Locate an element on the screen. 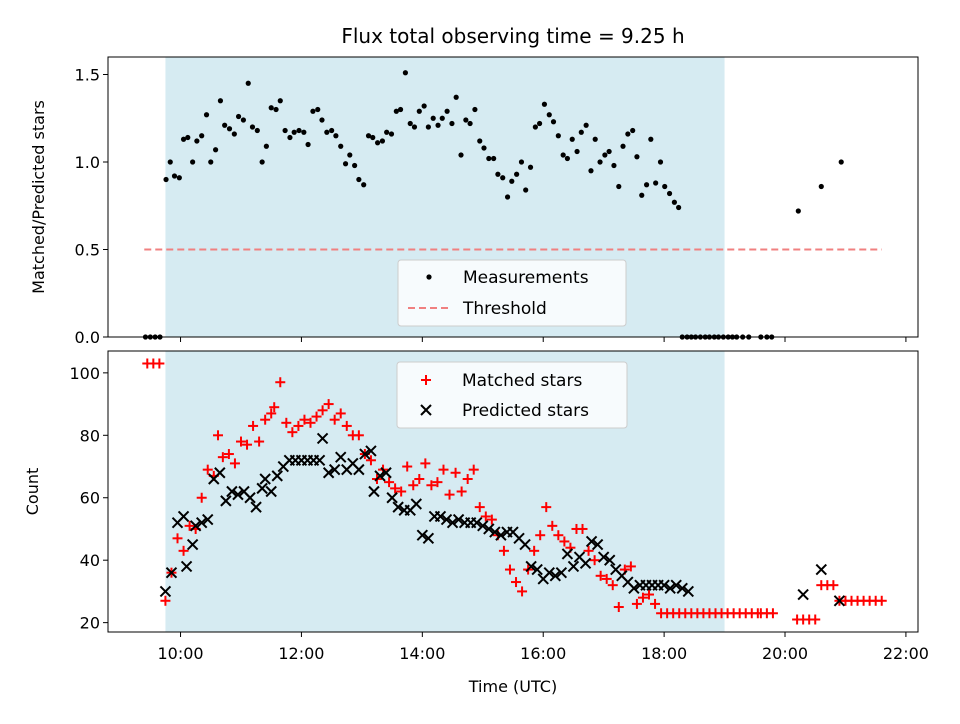 The height and width of the screenshot is (724, 960). bottom-y-axis-label: Count is located at coordinates (32, 492).